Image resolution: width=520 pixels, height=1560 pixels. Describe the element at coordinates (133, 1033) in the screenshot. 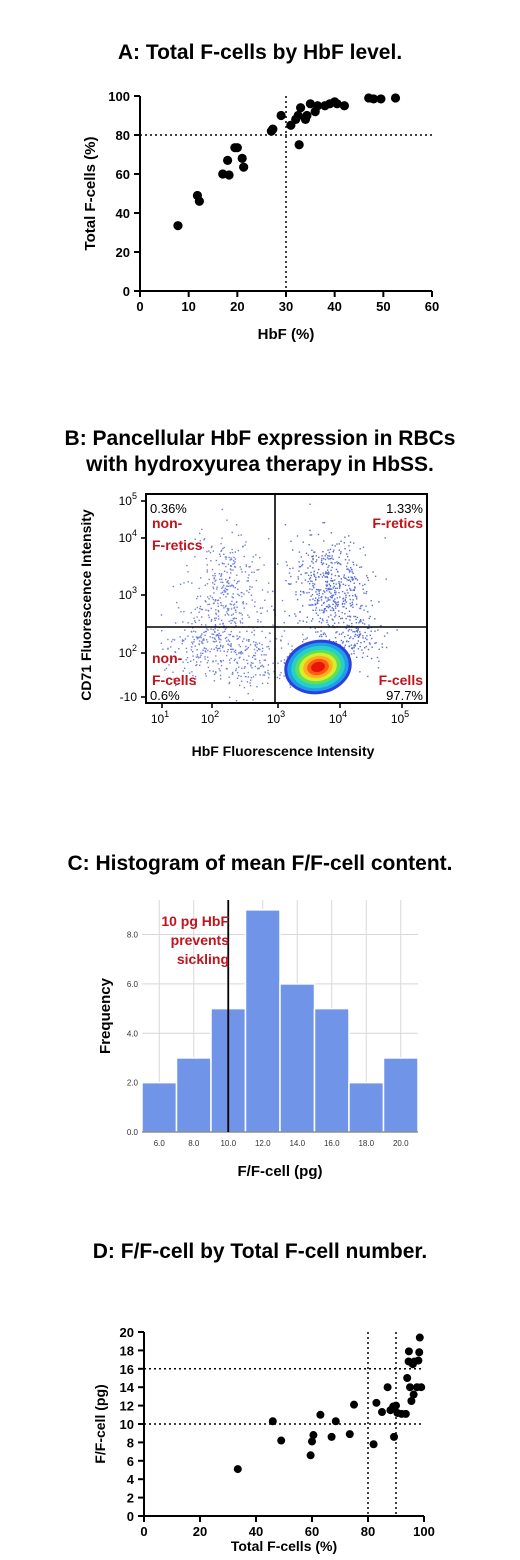

I see `y-tick-label: 4.0` at that location.